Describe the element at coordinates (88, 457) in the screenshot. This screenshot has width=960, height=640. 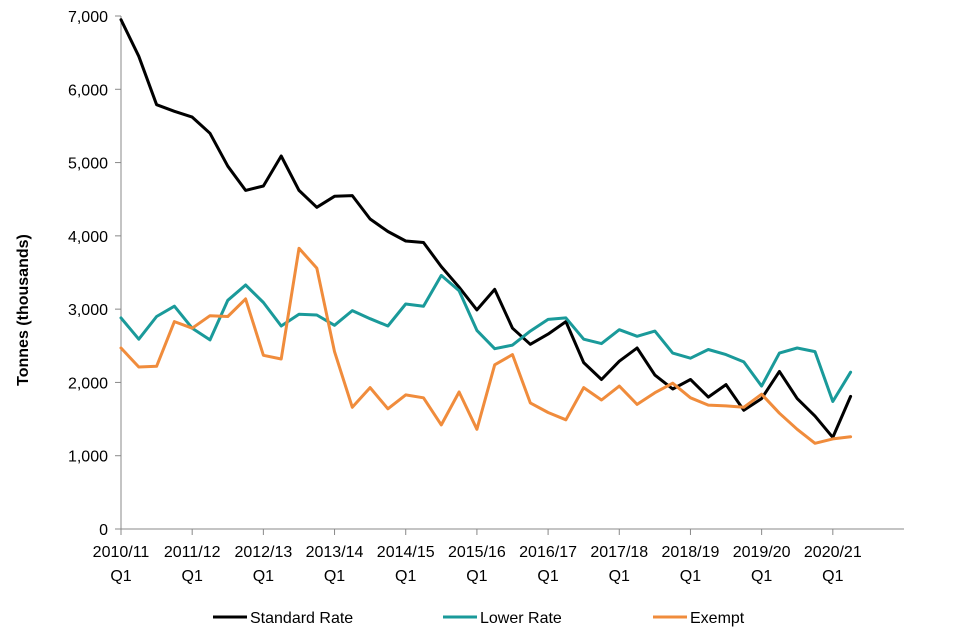
I see `y-tick-label: 1,000` at that location.